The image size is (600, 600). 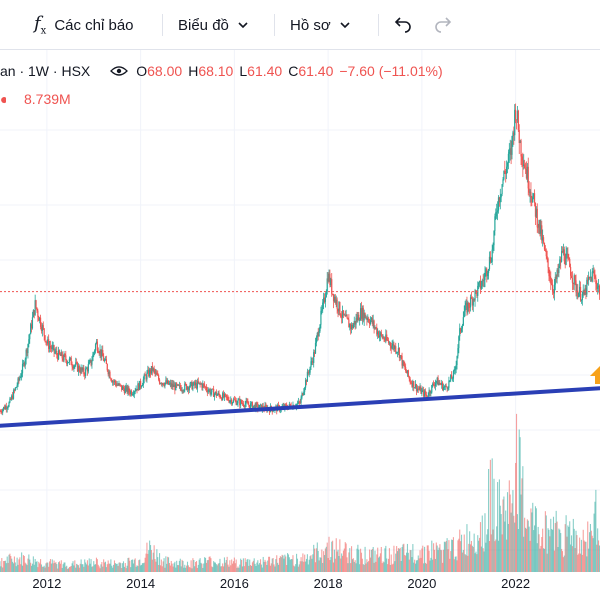 I want to click on indicators-label: Các chỉ báo, so click(x=94, y=25).